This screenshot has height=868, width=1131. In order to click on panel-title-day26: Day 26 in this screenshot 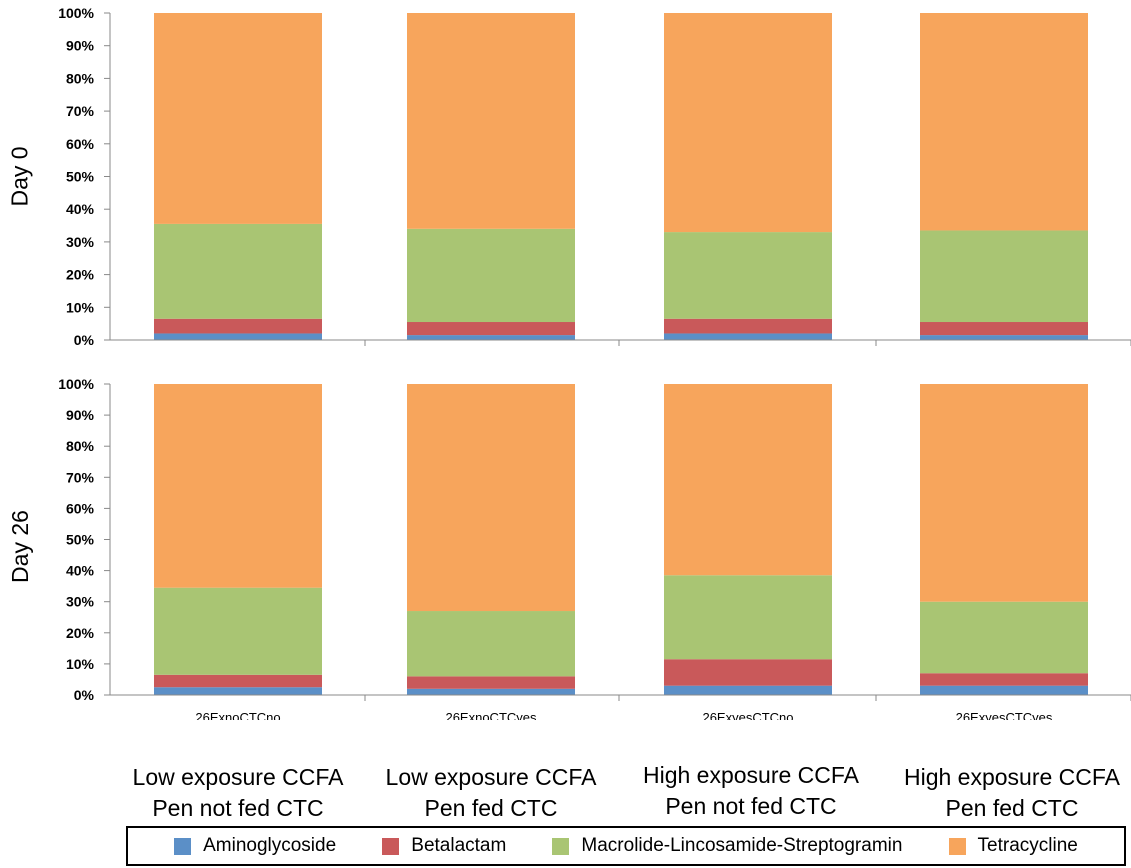, I will do `click(20, 546)`.